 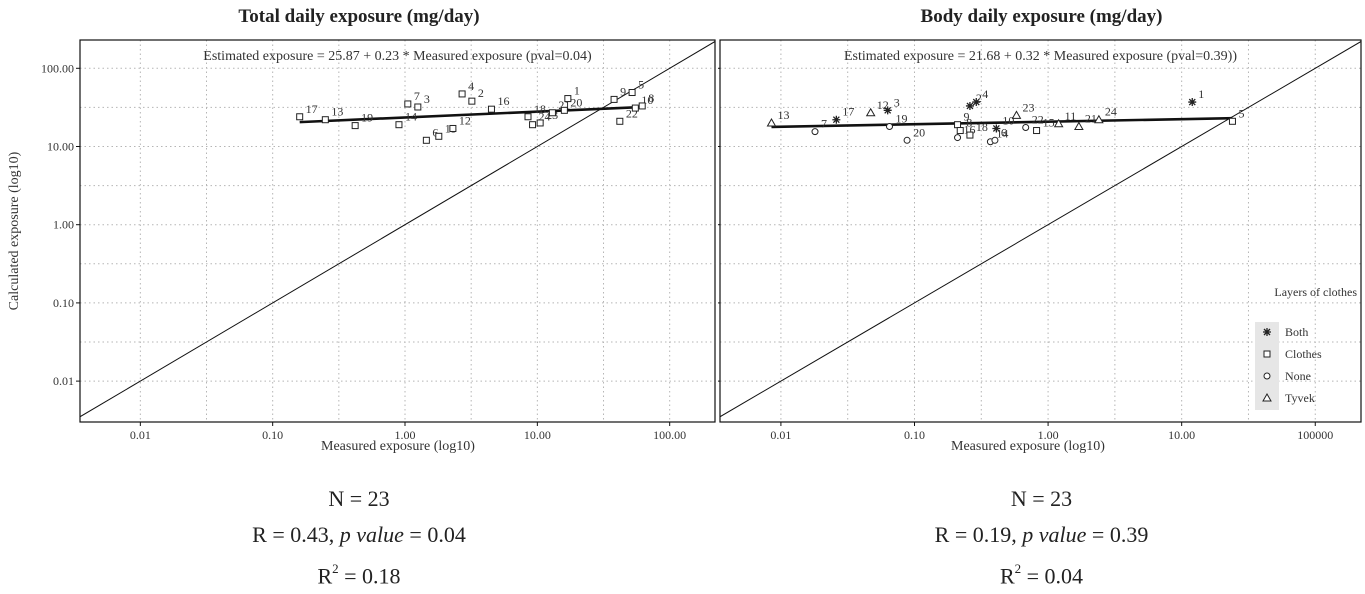 What do you see at coordinates (465, 120) in the screenshot?
I see `point-label: 12` at bounding box center [465, 120].